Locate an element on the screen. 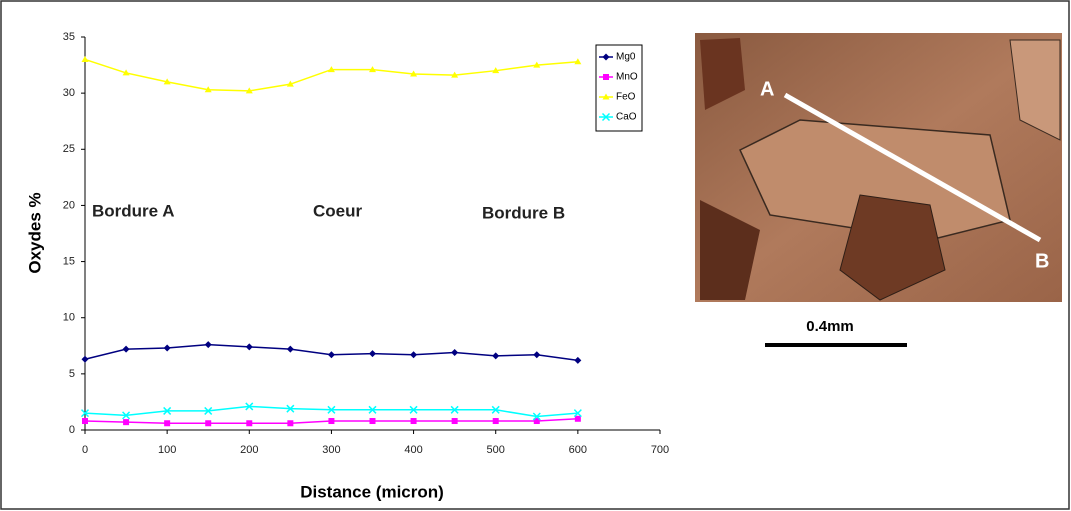  x-tick-label: 500 is located at coordinates (496, 450).